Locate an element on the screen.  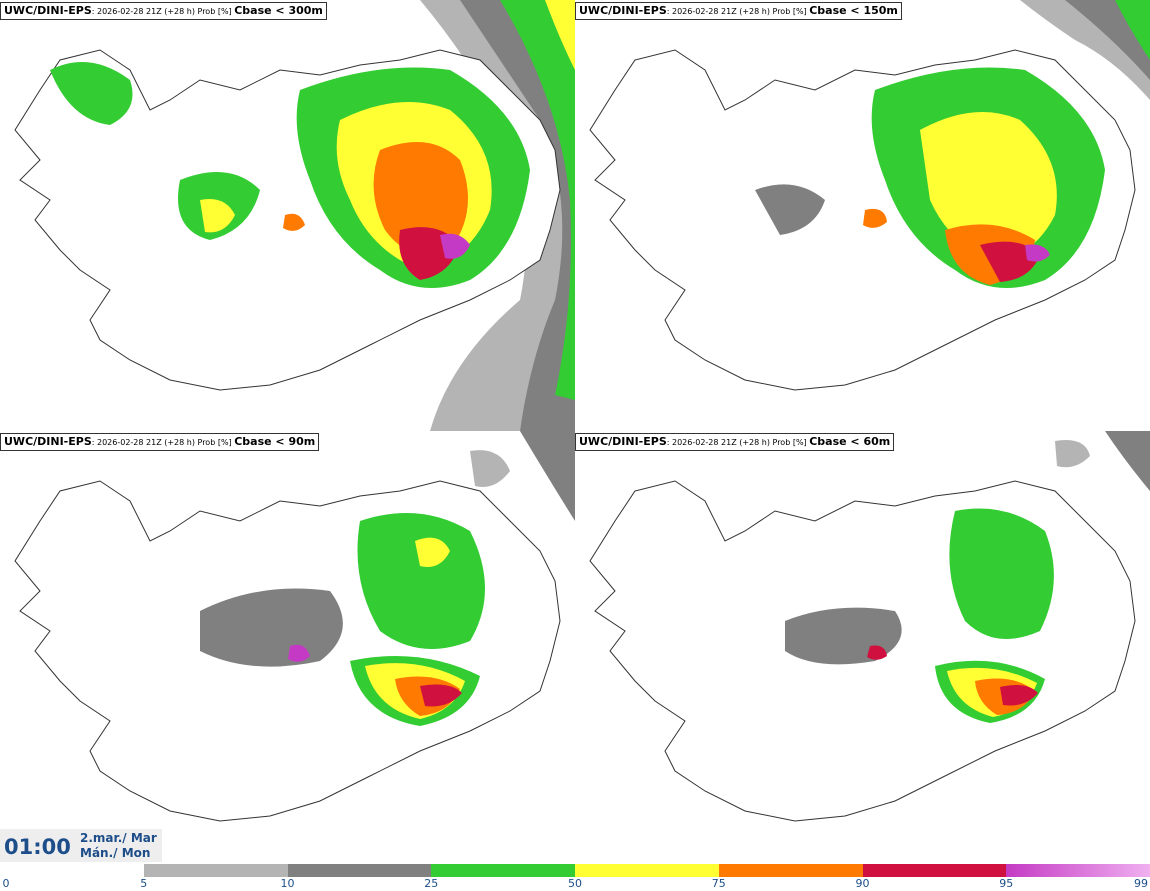
valid-time-box: 01:00 2.mar./ Mar Mán./ Mon is located at coordinates (81, 845).